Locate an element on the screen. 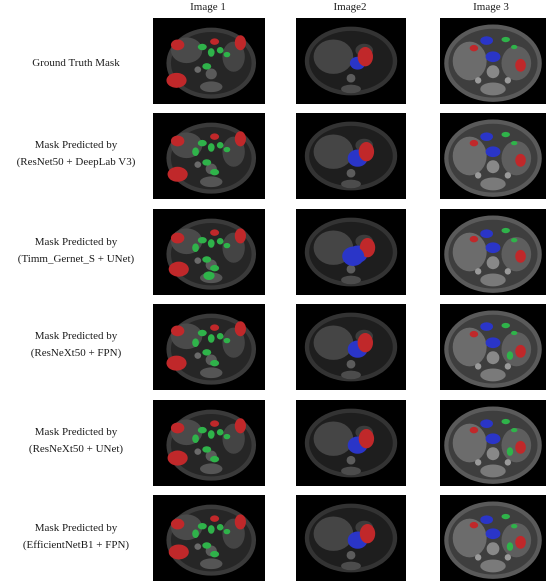 The width and height of the screenshot is (550, 586). row-label-line: (ResNeXt50 + UNet) is located at coordinates (76, 449).